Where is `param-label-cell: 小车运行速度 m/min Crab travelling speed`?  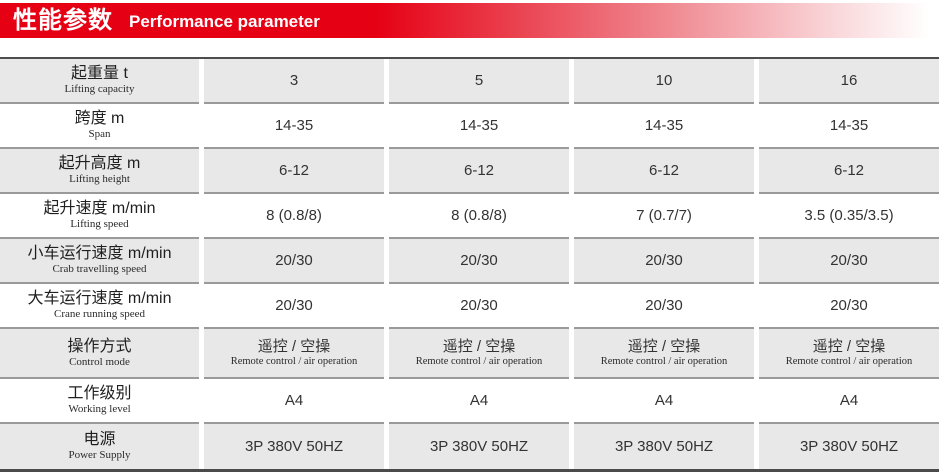 param-label-cell: 小车运行速度 m/min Crab travelling speed is located at coordinates (99, 261).